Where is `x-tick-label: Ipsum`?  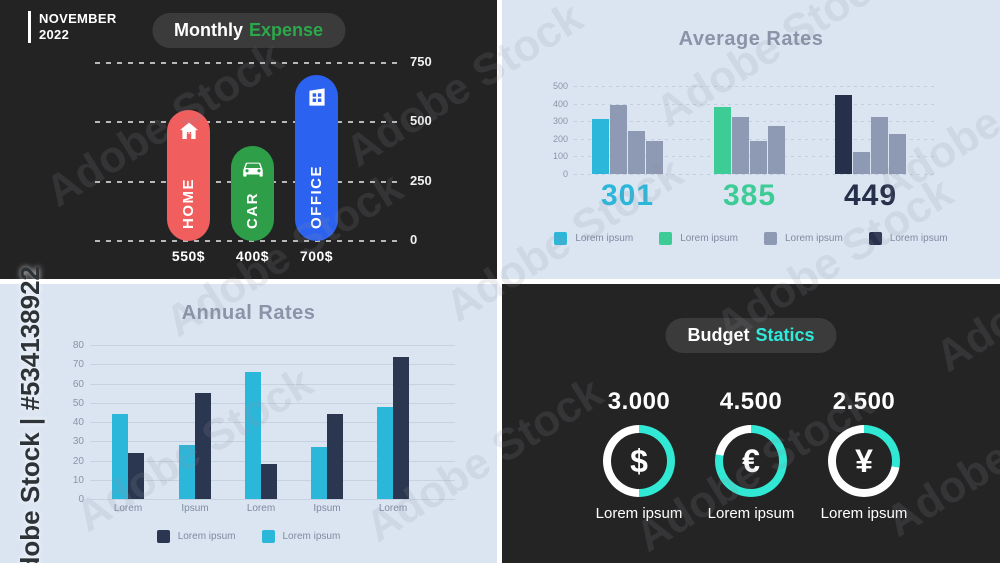
x-tick-label: Ipsum is located at coordinates (195, 508).